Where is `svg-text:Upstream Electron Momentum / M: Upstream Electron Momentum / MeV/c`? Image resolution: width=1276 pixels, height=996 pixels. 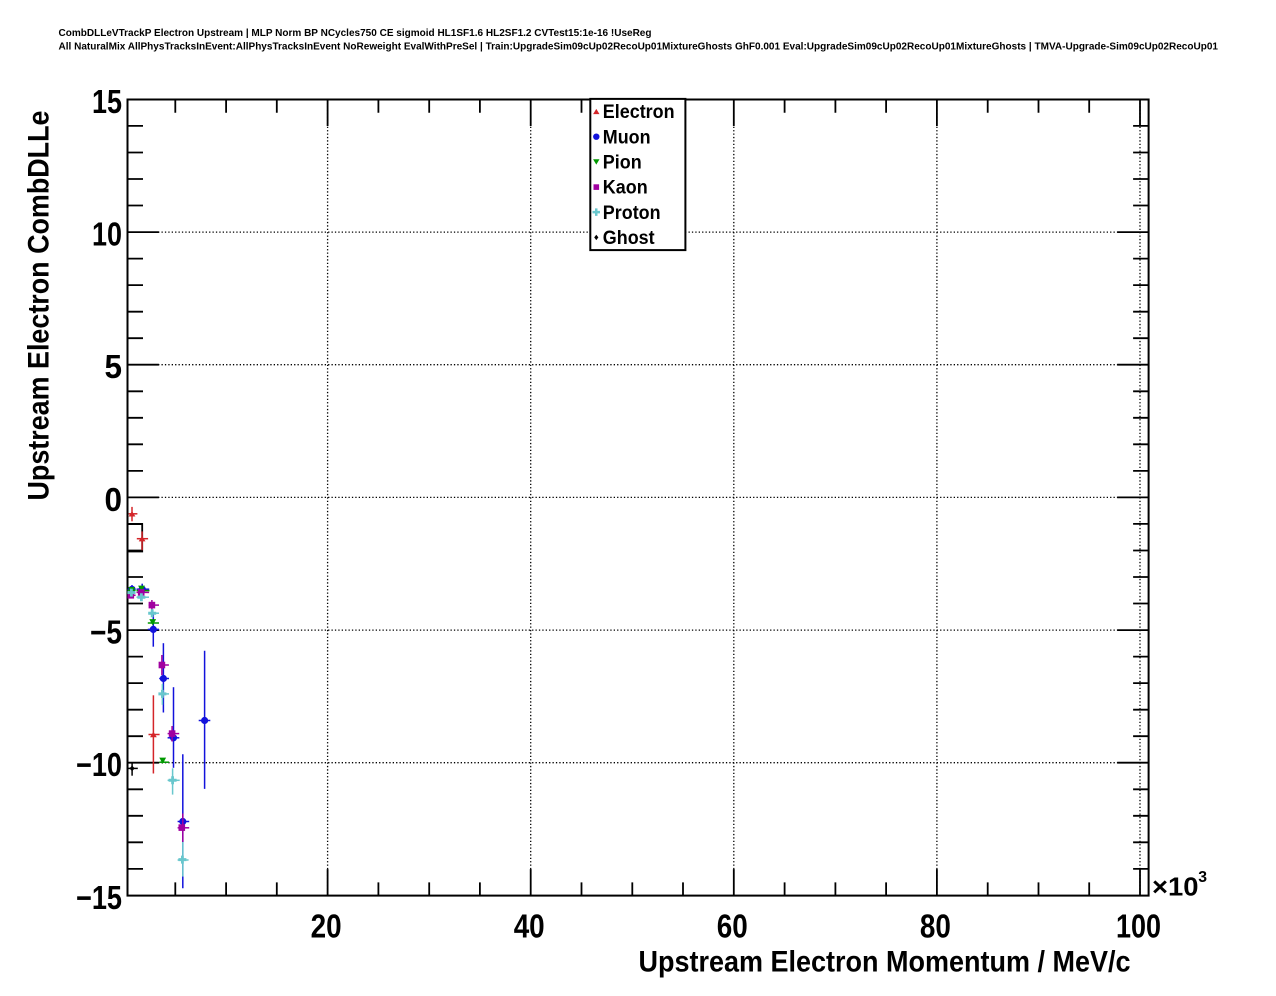 svg-text:Upstream Electron Momentum / M: Upstream Electron Momentum / MeV/c is located at coordinates (885, 961).